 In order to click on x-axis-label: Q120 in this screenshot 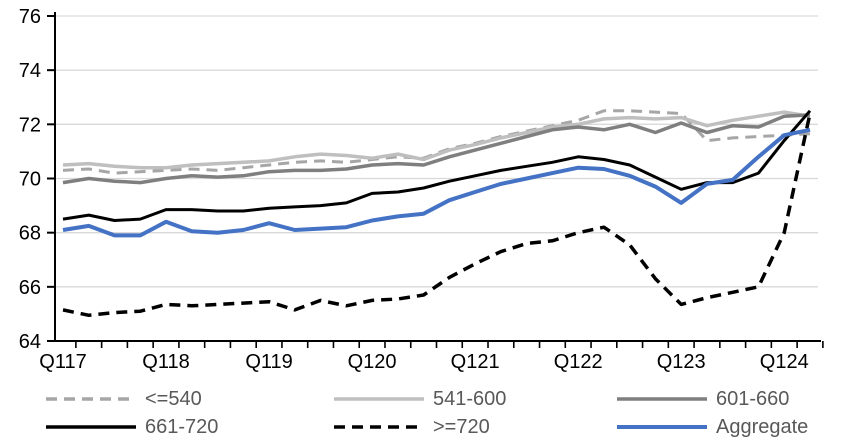, I will do `click(372, 362)`.